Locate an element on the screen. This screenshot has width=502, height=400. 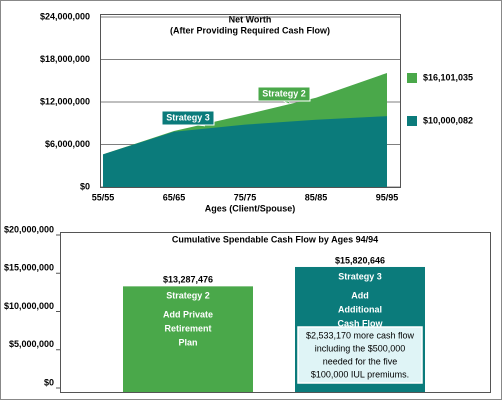
y-tick-label: $12,000,000 is located at coordinates (65, 101).